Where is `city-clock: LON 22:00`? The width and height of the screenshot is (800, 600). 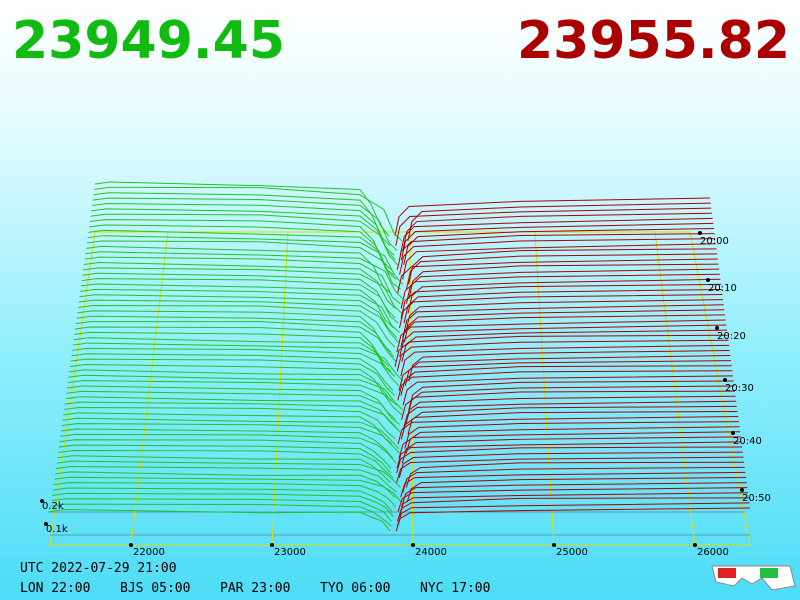 city-clock: LON 22:00 is located at coordinates (55, 588).